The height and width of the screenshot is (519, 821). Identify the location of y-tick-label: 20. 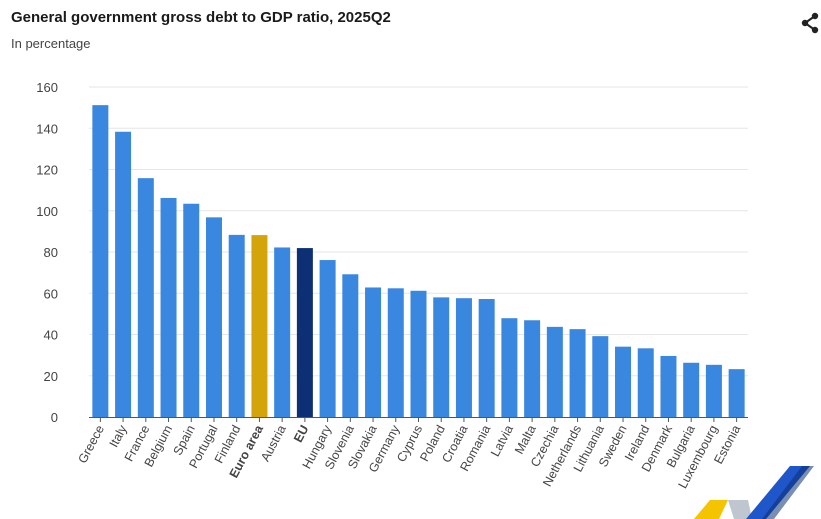
(51, 376).